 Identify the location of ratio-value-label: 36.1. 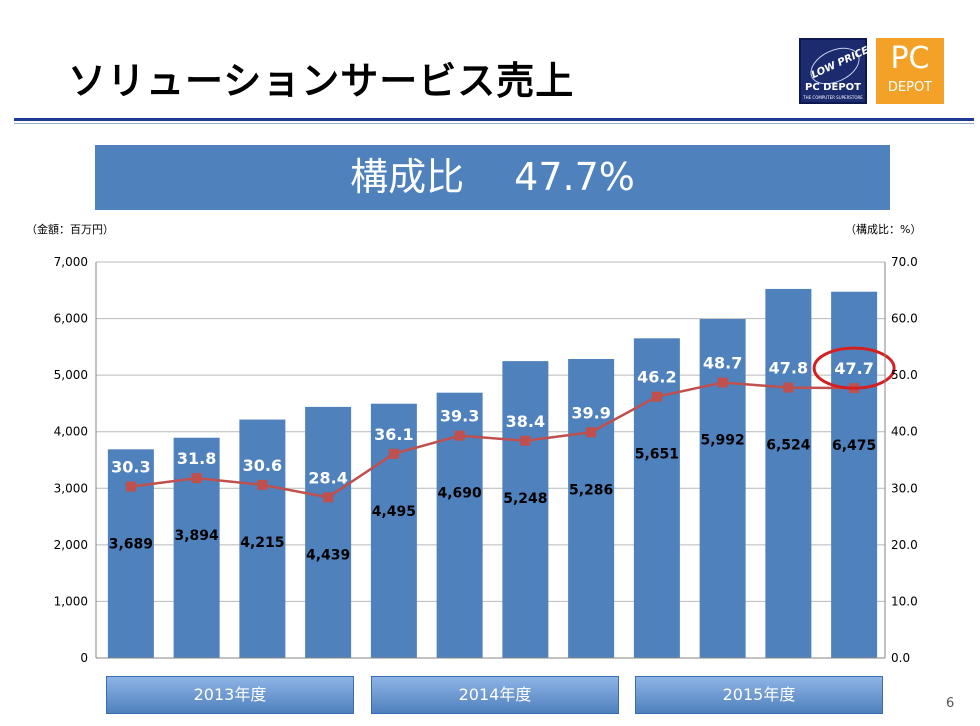
(393, 434).